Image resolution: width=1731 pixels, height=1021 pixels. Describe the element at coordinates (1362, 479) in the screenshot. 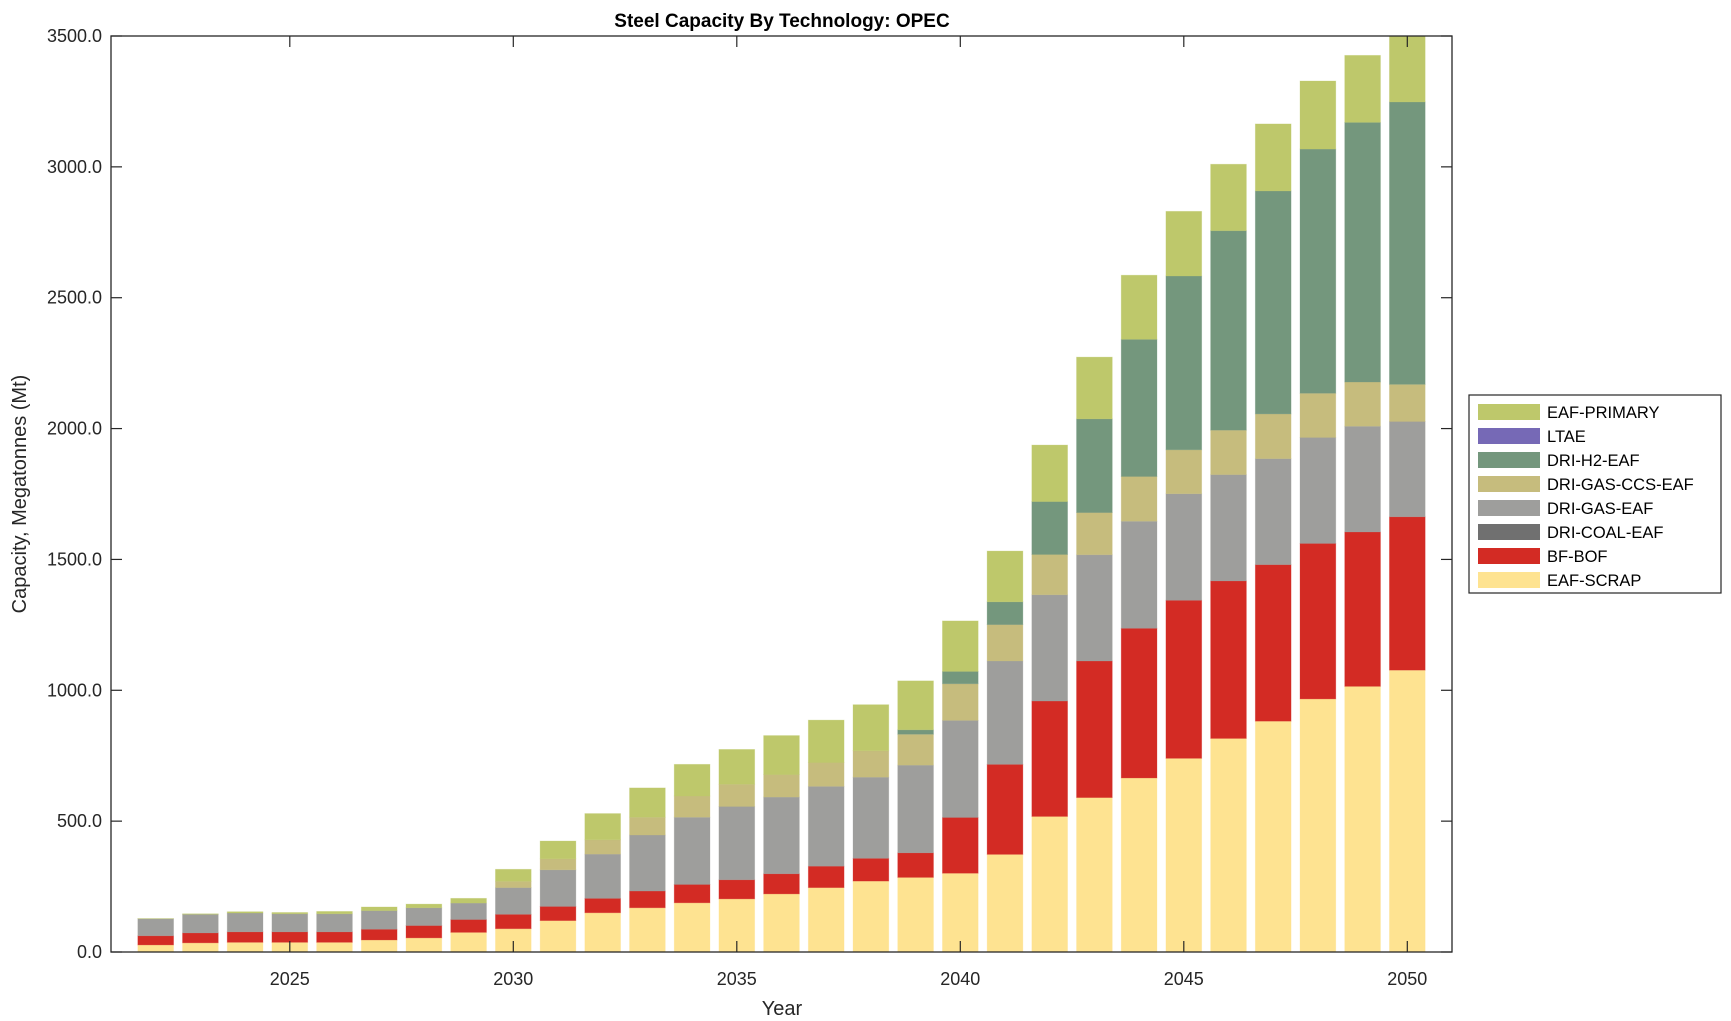

I see `bar-segment-dri-gas-eaf-2049` at that location.